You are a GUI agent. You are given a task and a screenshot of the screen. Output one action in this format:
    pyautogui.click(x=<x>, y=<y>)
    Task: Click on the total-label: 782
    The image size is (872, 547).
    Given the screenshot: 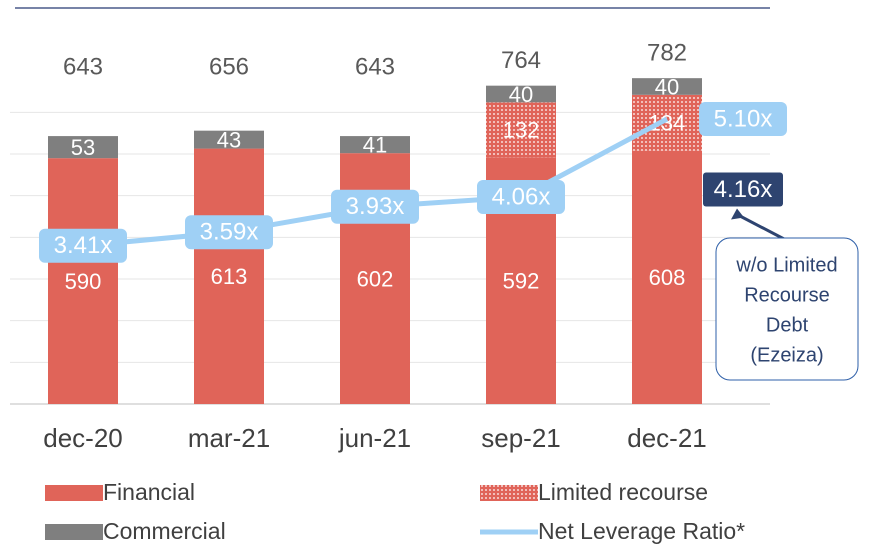 What is the action you would take?
    pyautogui.click(x=667, y=53)
    